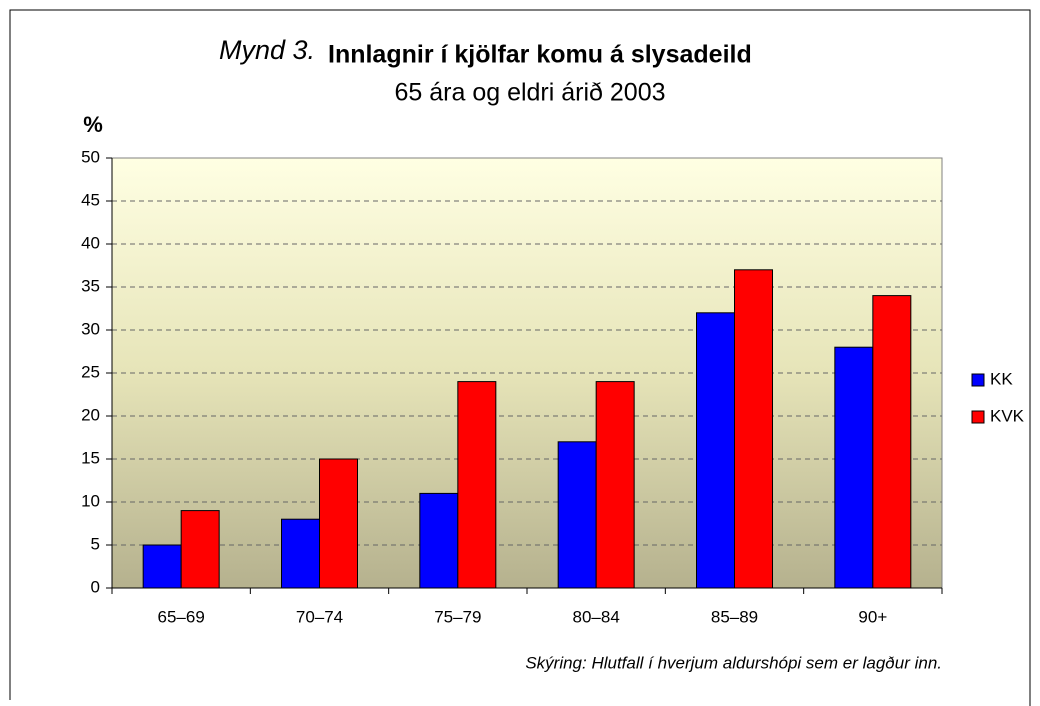 The image size is (1040, 706). I want to click on y-tick-label: 40, so click(90, 242).